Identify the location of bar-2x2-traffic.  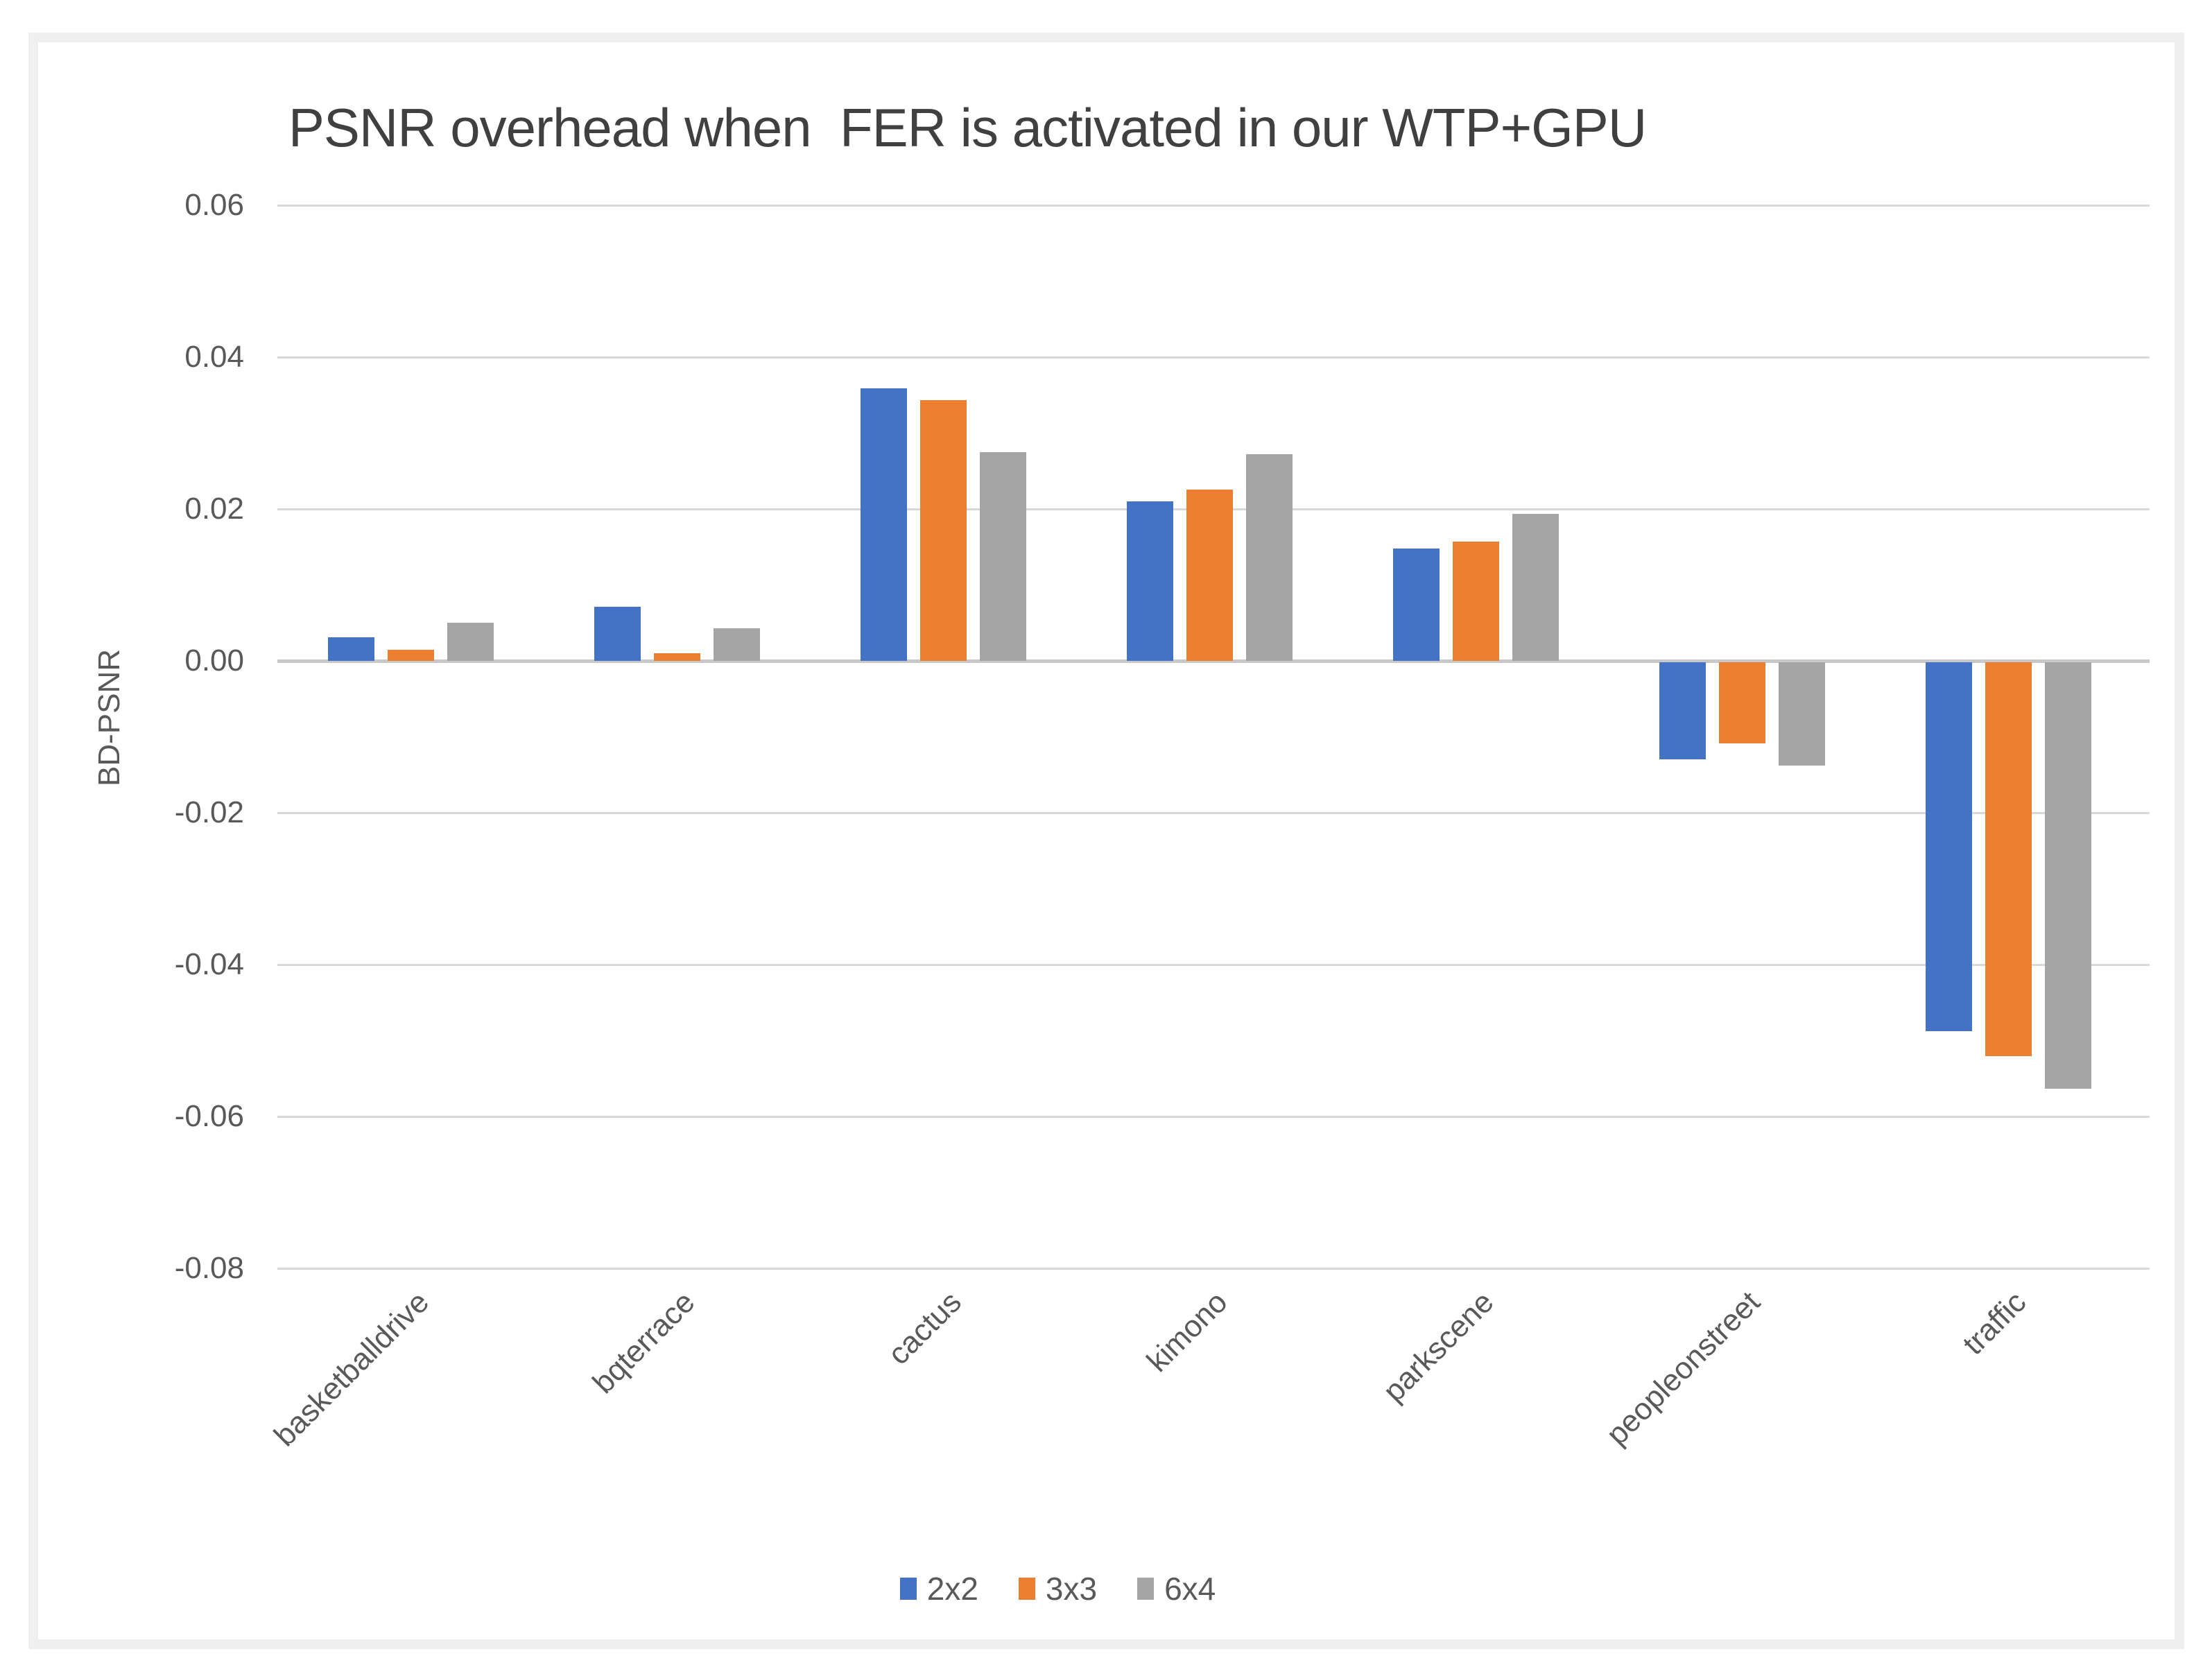
(1949, 847).